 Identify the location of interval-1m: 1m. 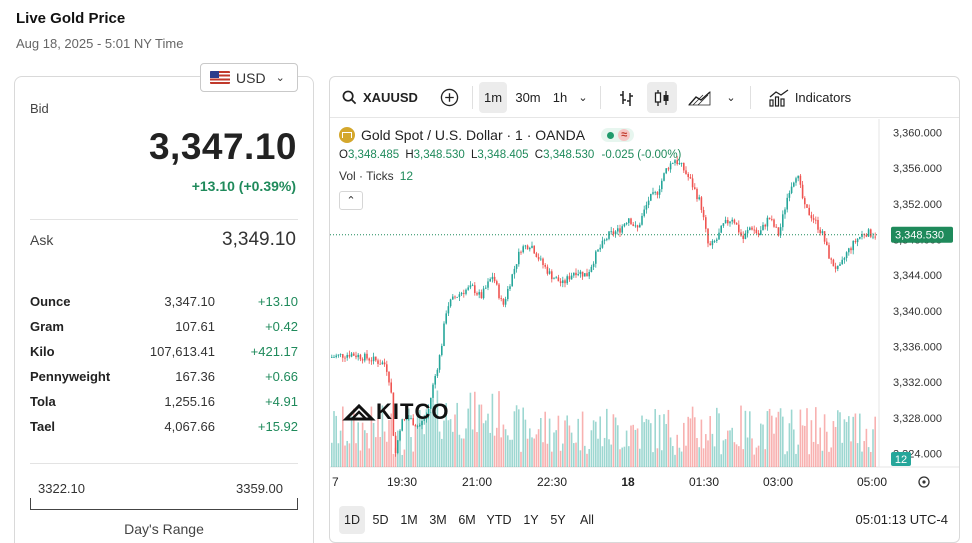
(493, 97).